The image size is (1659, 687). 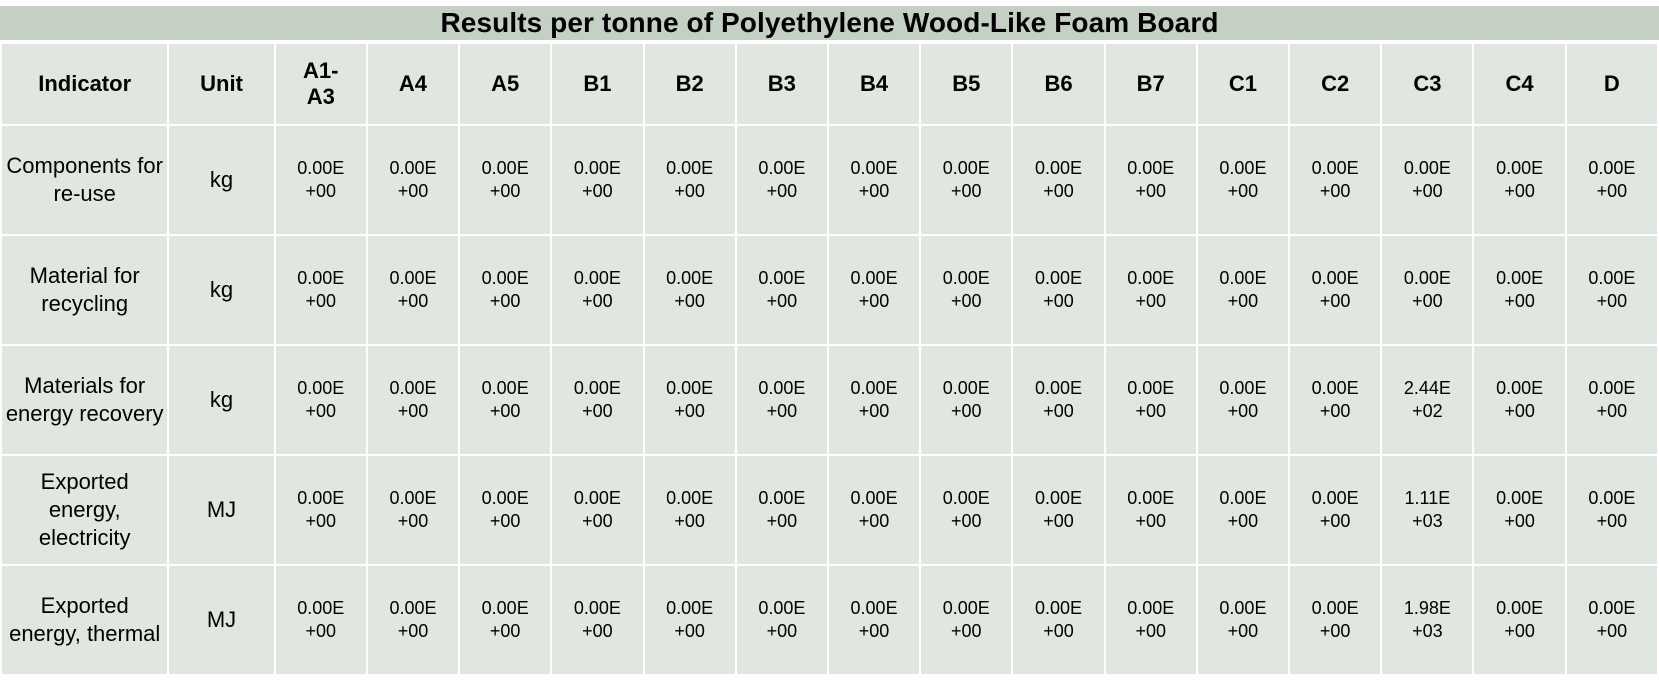 What do you see at coordinates (320, 84) in the screenshot?
I see `column-header: A1- A3` at bounding box center [320, 84].